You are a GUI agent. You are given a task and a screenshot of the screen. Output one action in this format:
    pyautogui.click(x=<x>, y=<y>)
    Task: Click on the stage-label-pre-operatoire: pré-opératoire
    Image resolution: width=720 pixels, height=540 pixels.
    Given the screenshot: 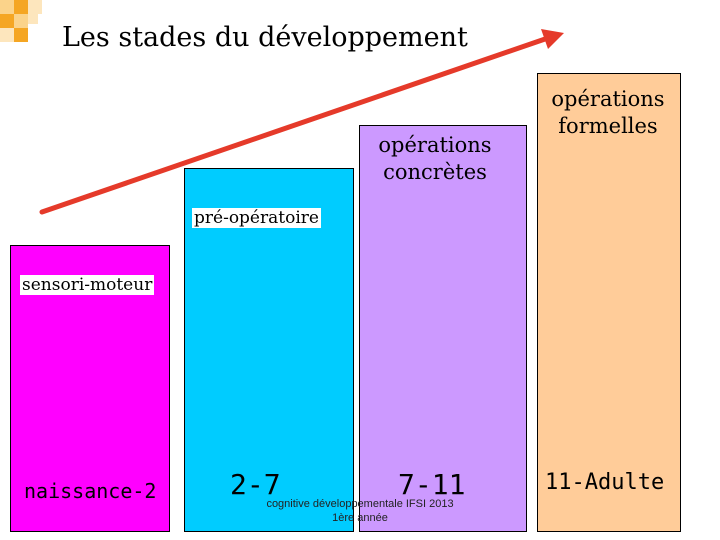 What is the action you would take?
    pyautogui.click(x=256, y=218)
    